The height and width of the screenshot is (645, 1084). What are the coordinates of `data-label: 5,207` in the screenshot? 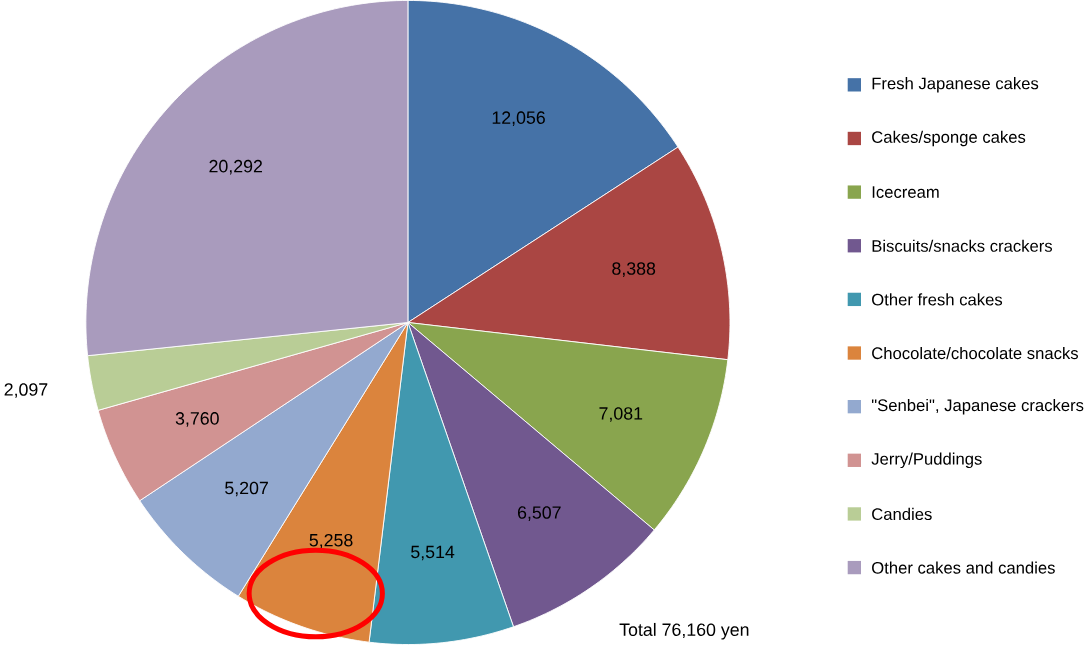 It's located at (246, 489).